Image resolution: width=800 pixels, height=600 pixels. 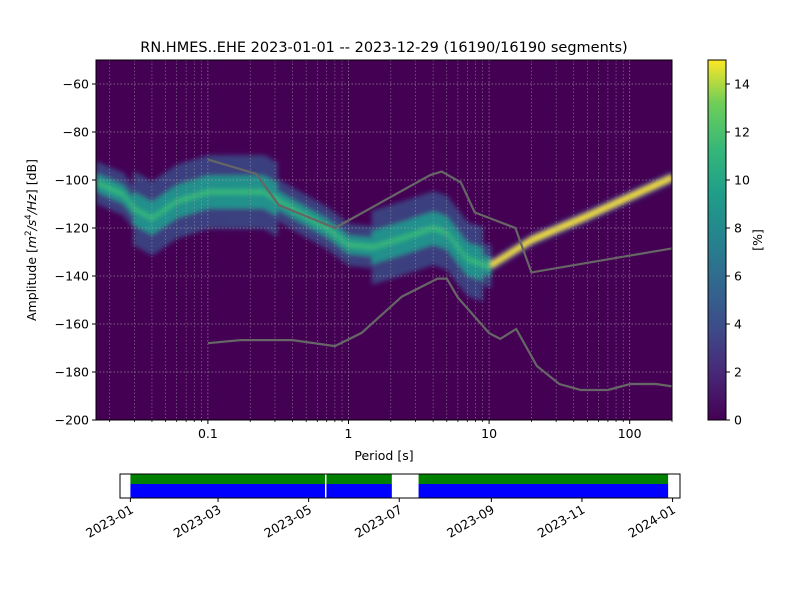 I want to click on used-segment, so click(x=543, y=479).